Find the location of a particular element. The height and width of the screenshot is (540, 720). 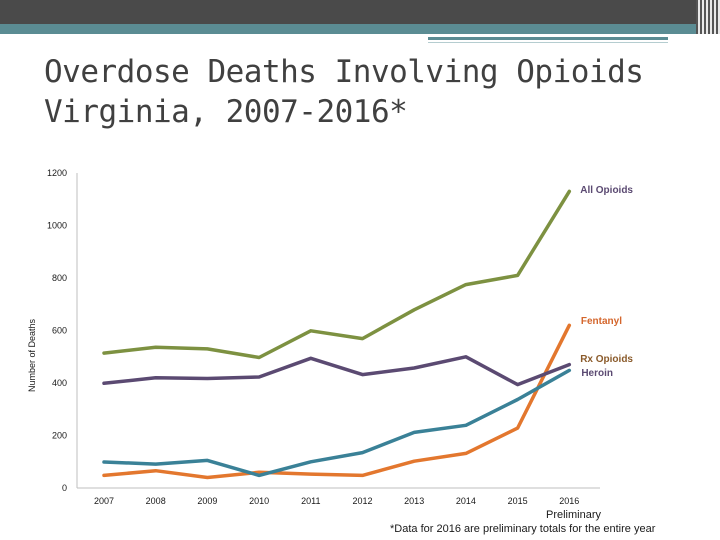

accent-line is located at coordinates (548, 38).